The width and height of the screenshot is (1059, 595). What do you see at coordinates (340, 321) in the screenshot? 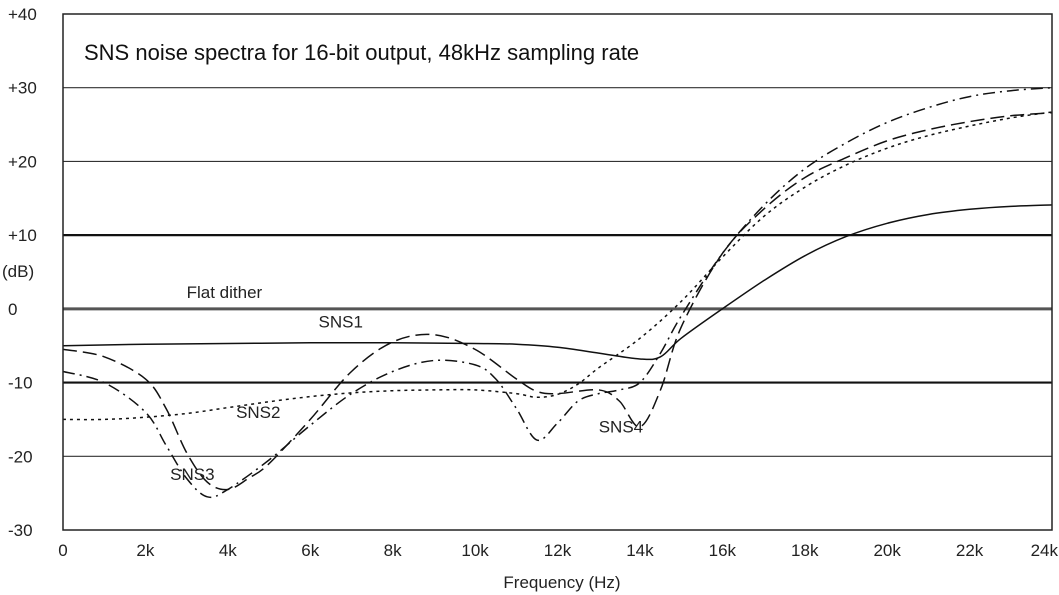
I see `annotation-label: SNS1` at bounding box center [340, 321].